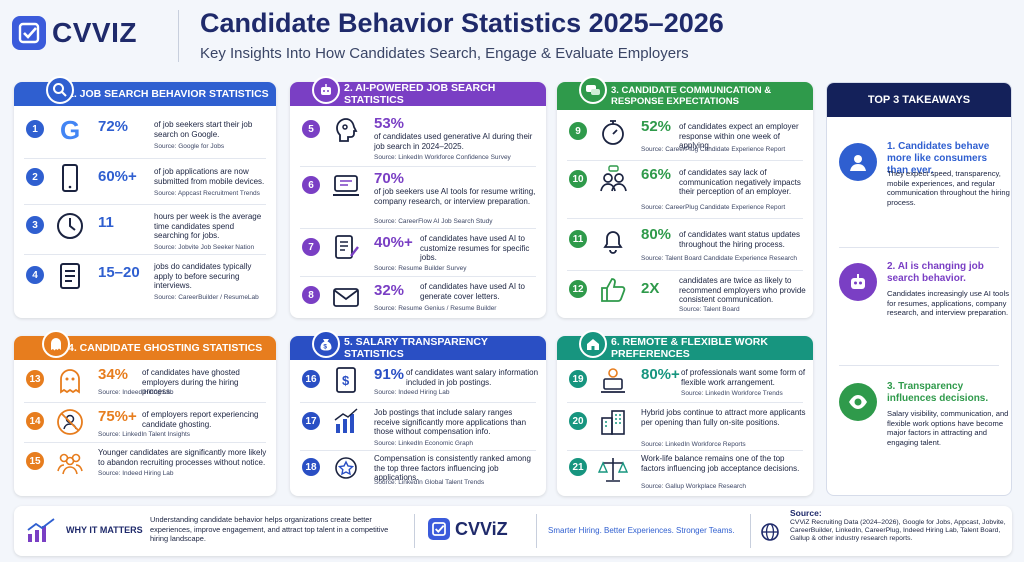 The width and height of the screenshot is (1024, 562). What do you see at coordinates (578, 179) in the screenshot?
I see `item-number: 10` at bounding box center [578, 179].